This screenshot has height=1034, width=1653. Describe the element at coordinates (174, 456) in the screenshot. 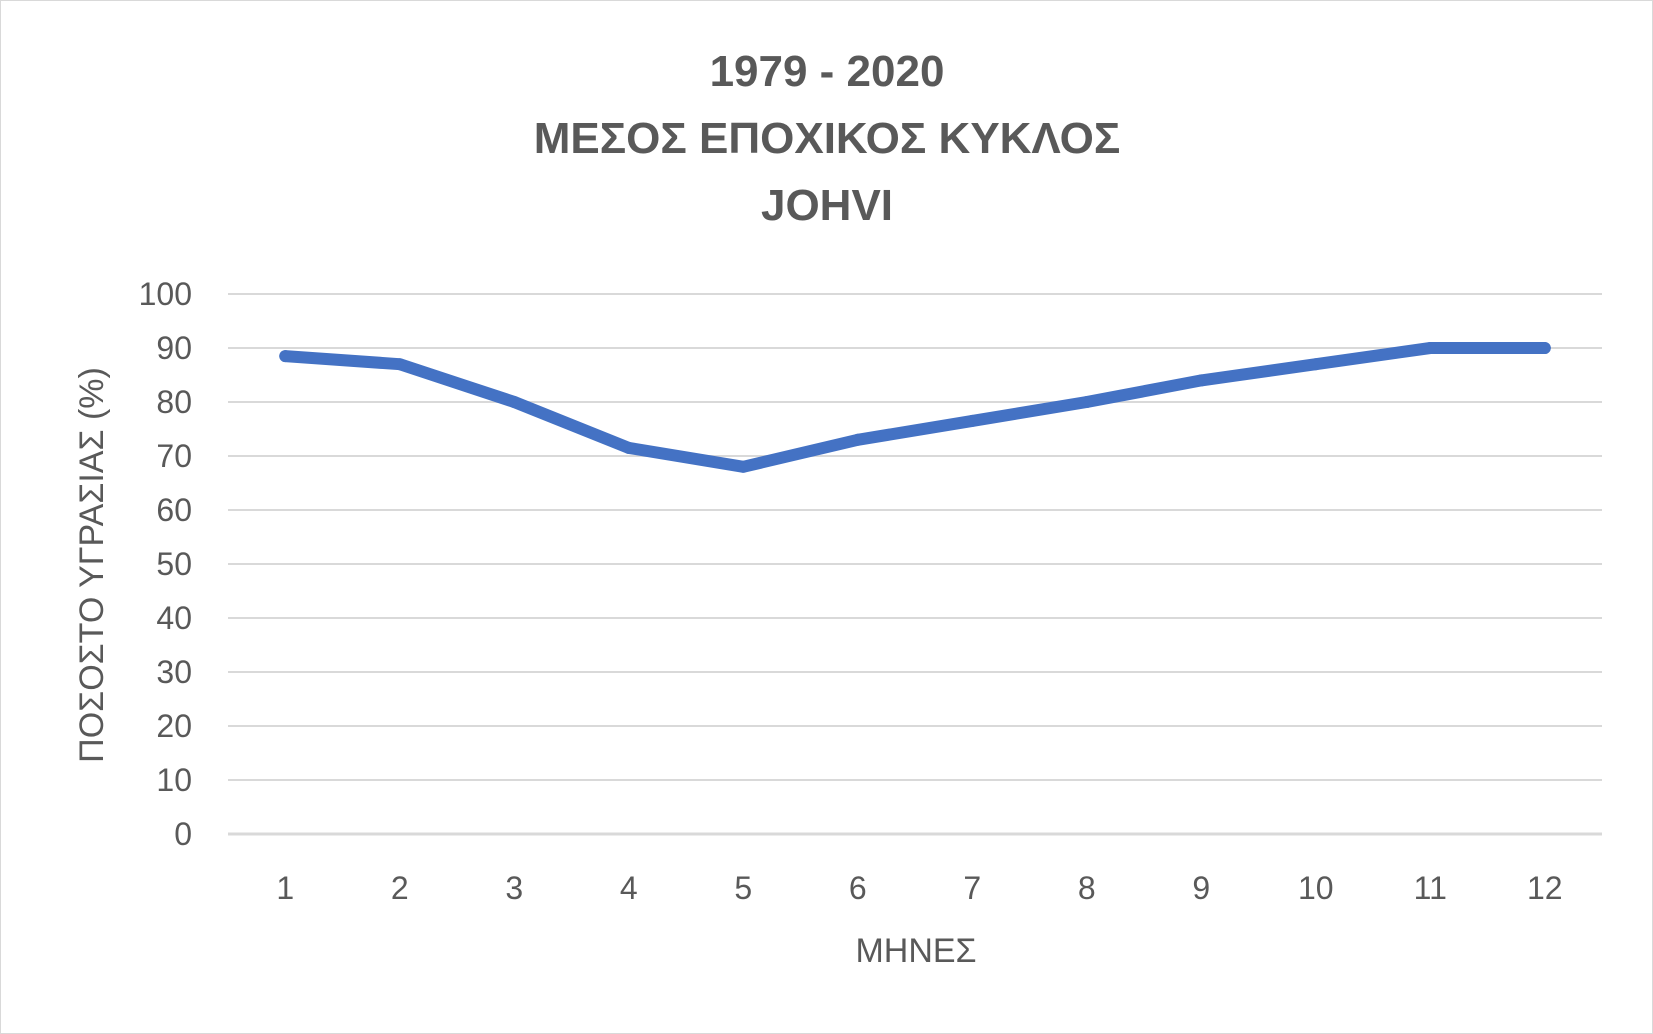

I see `y-tick-label: 70` at that location.